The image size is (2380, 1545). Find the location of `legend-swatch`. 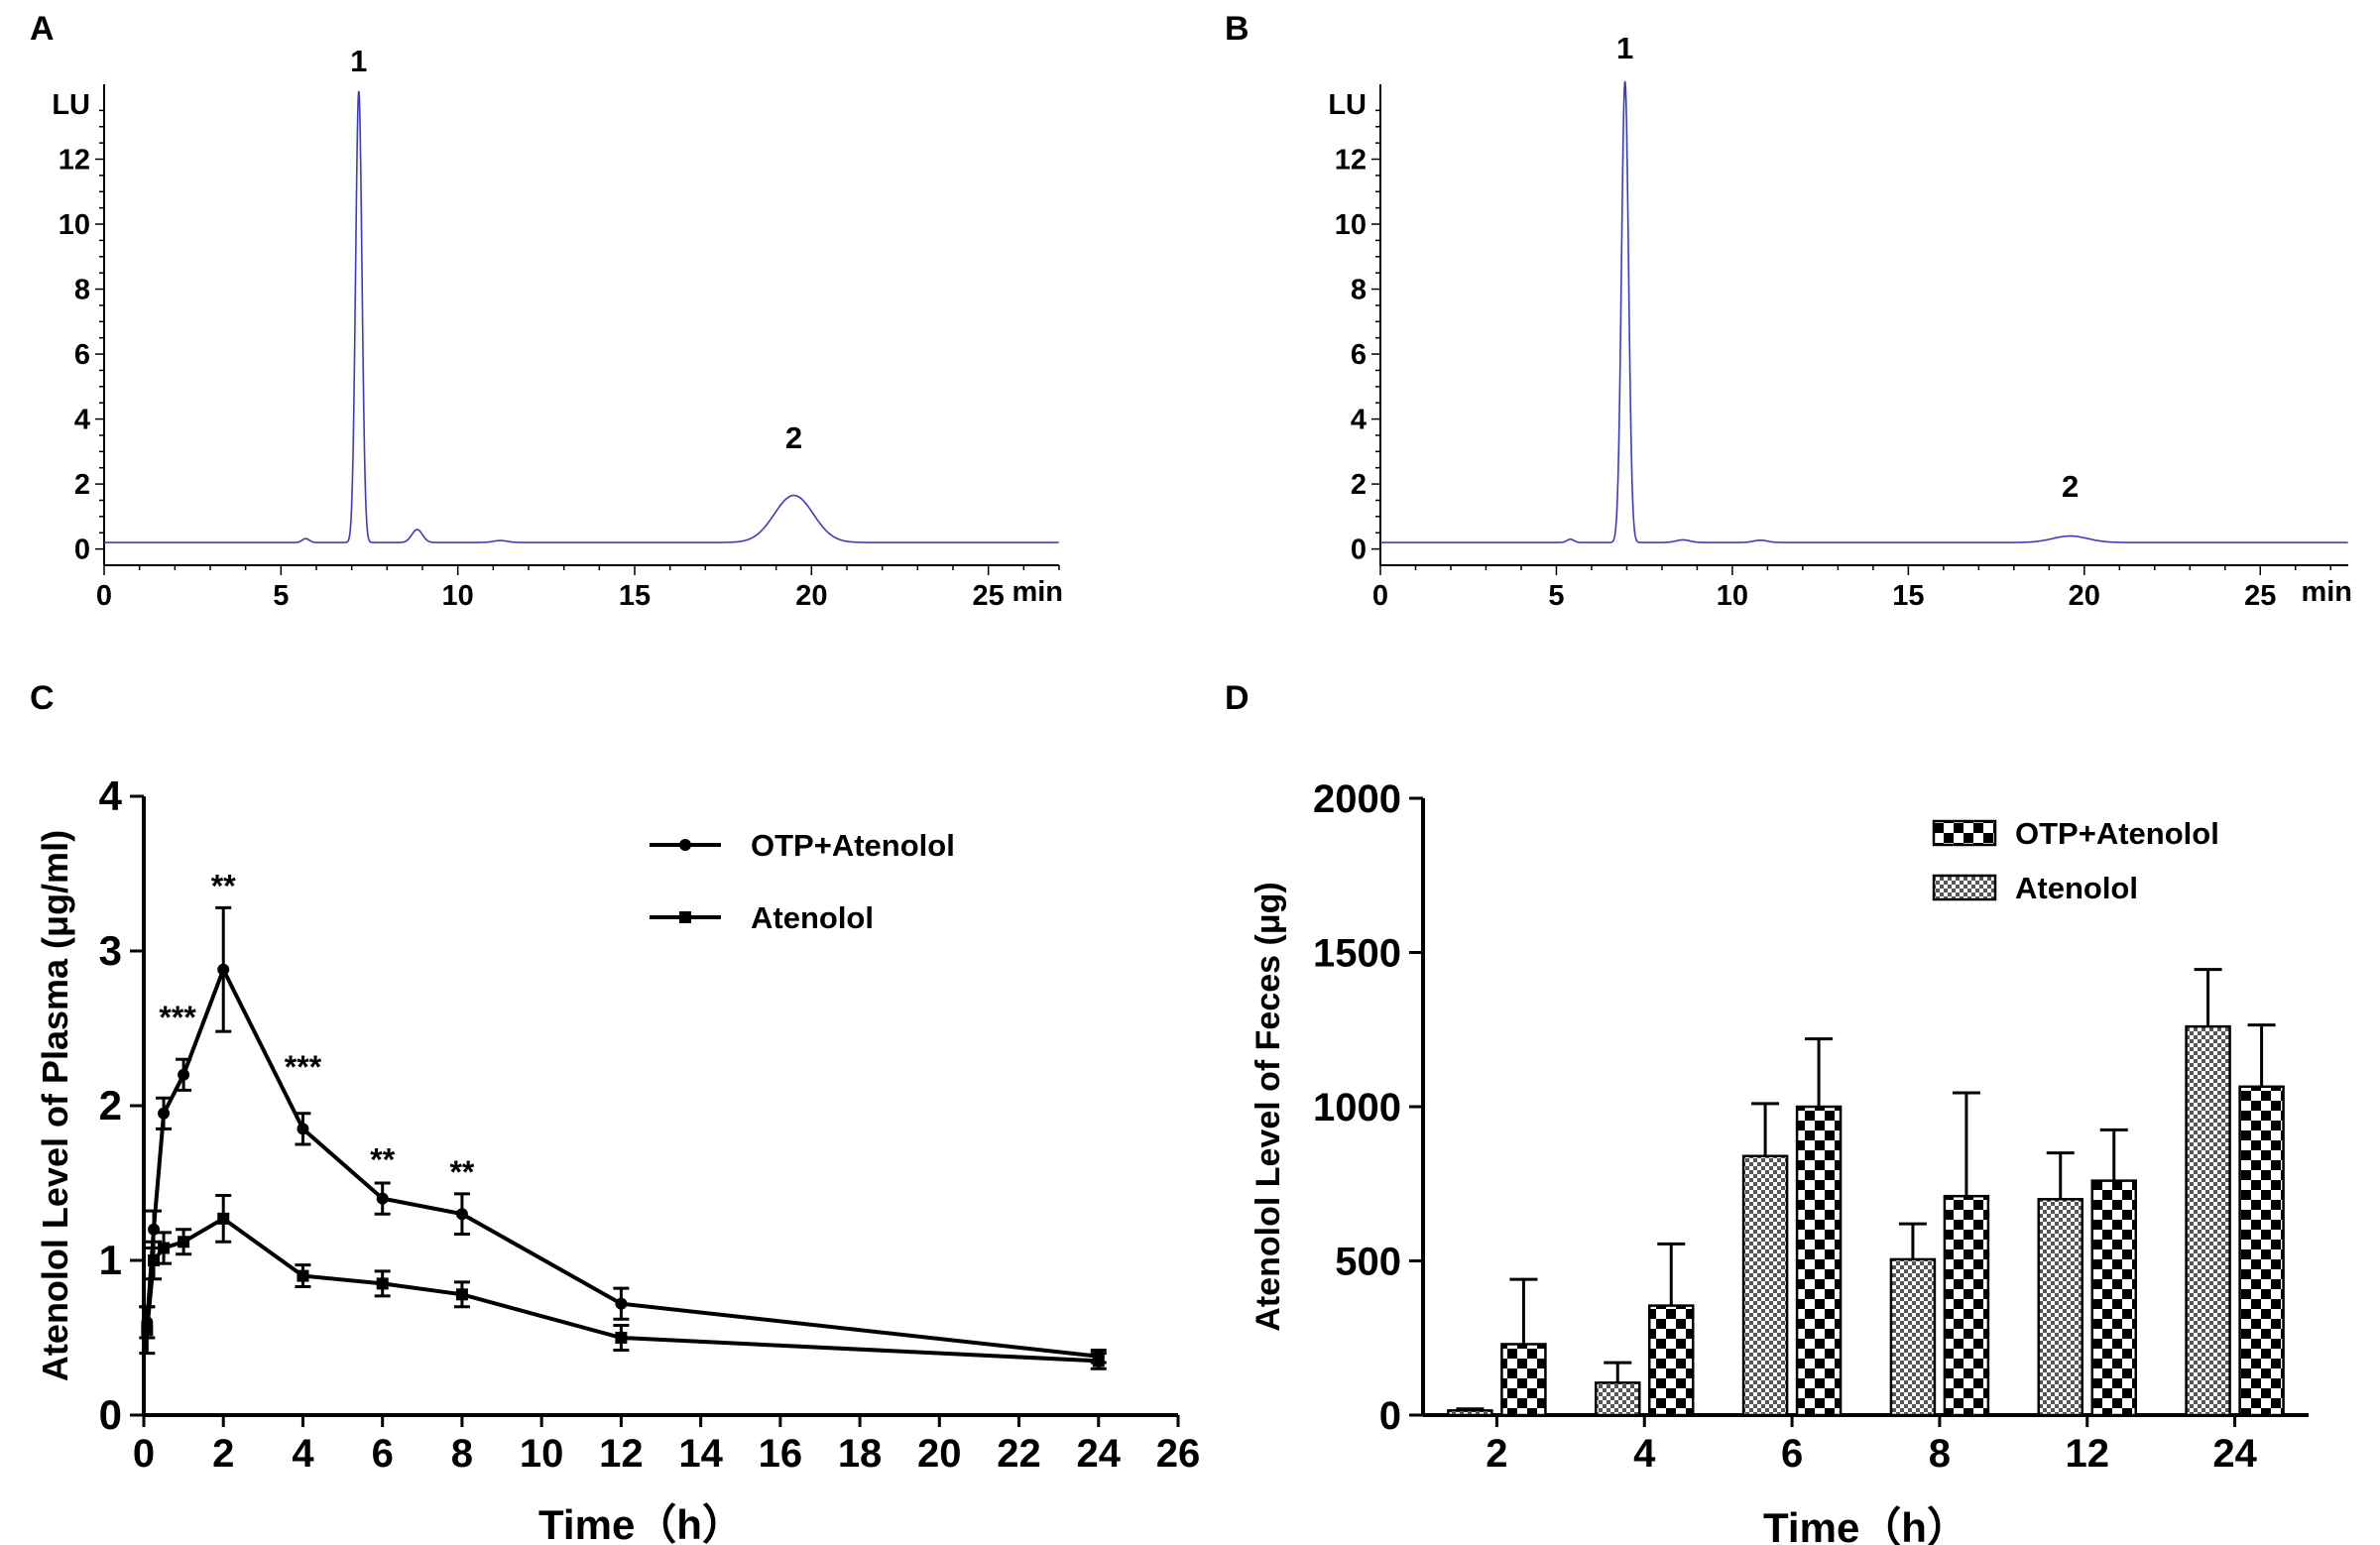

legend-swatch is located at coordinates (1964, 887).